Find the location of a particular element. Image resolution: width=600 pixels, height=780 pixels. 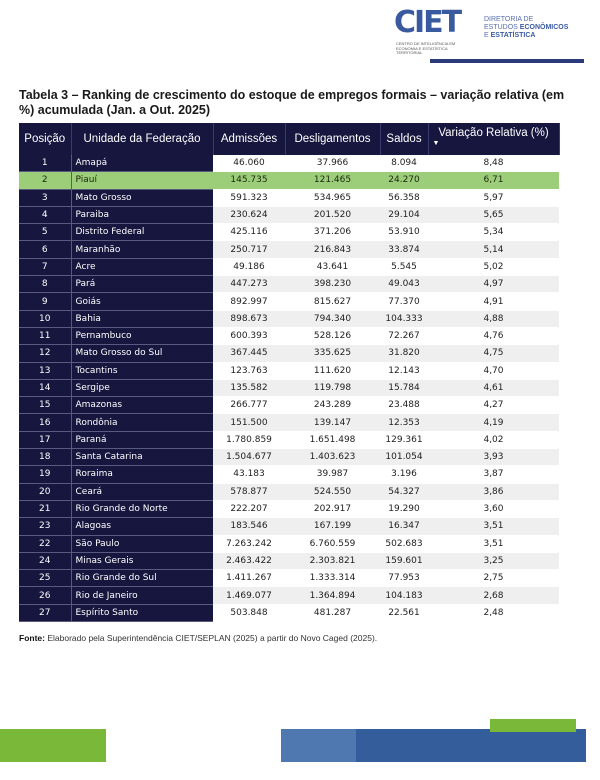

column-header-saldos: Saldos is located at coordinates (404, 139).